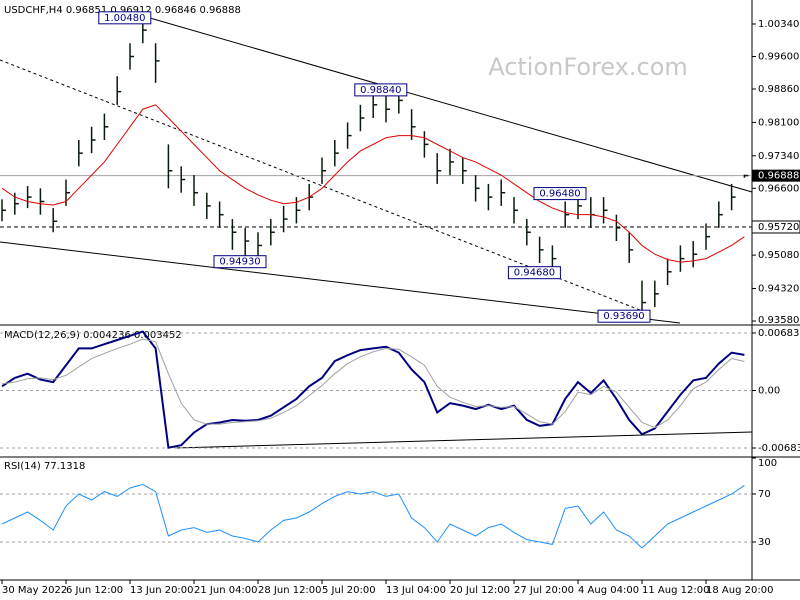 The image size is (800, 600). What do you see at coordinates (34, 590) in the screenshot?
I see `x-tick-label: 30 May 2022` at bounding box center [34, 590].